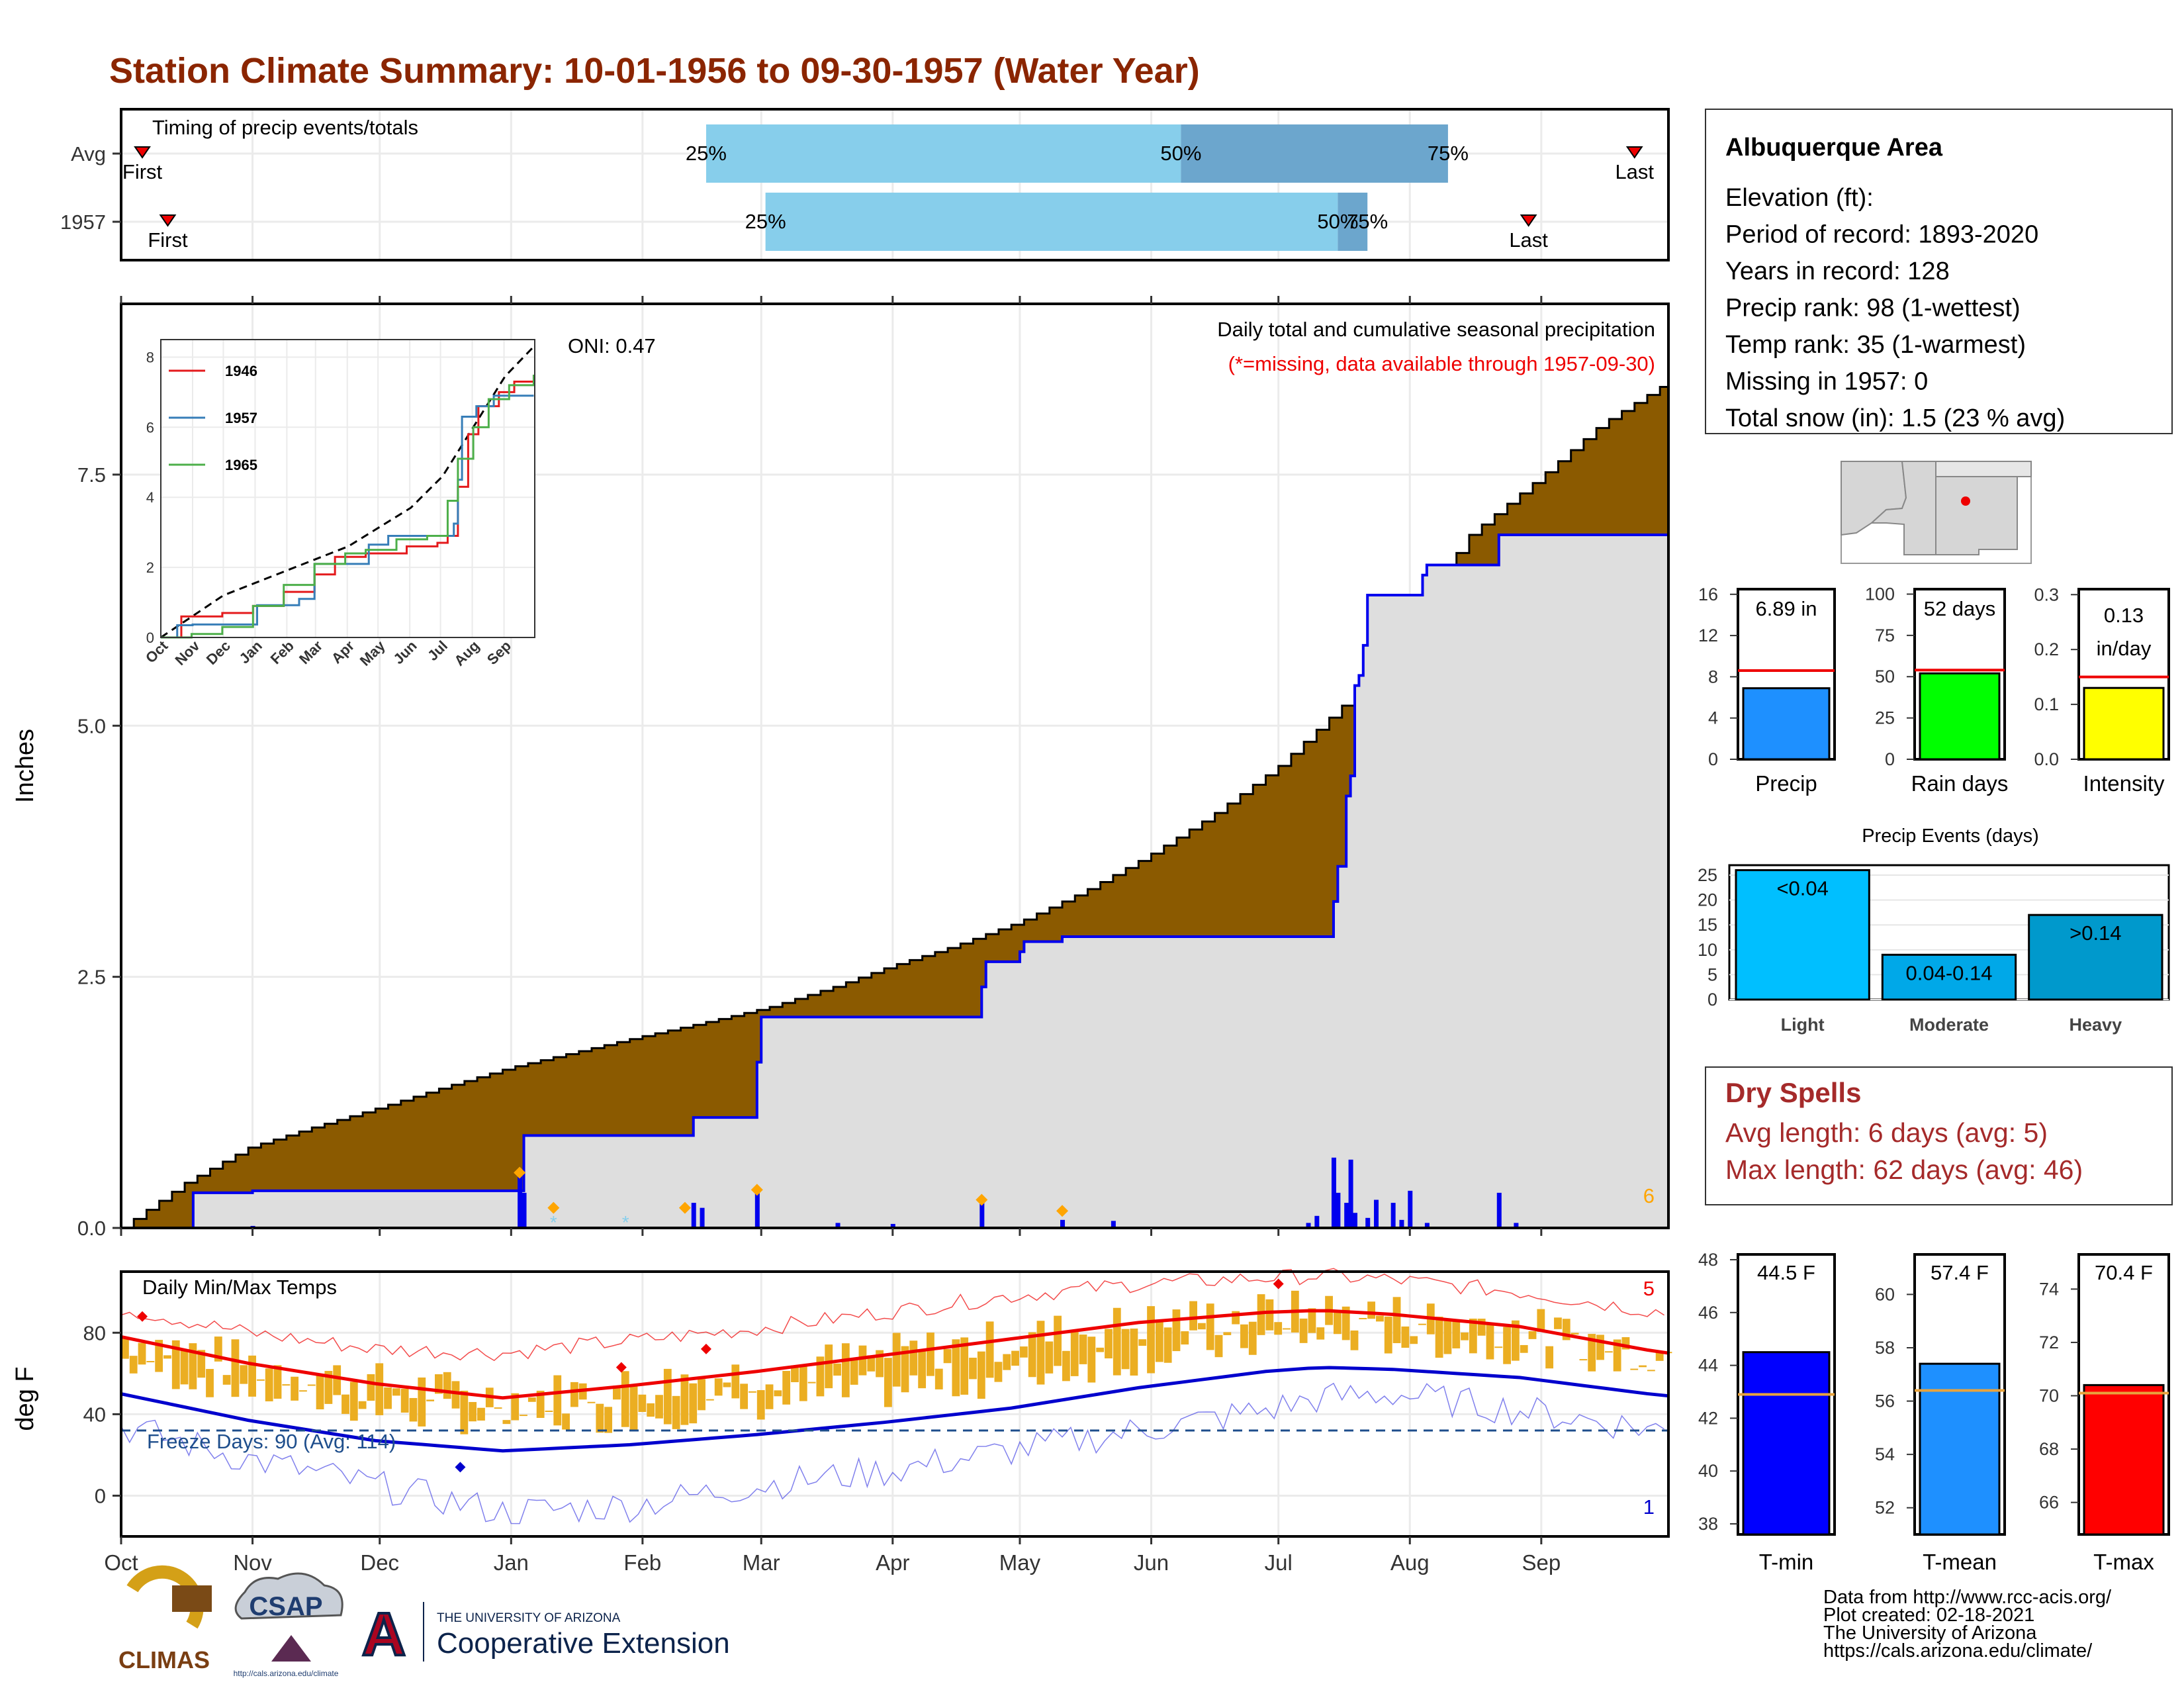  Describe the element at coordinates (348, 488) in the screenshot. I see `inset-frame` at that location.